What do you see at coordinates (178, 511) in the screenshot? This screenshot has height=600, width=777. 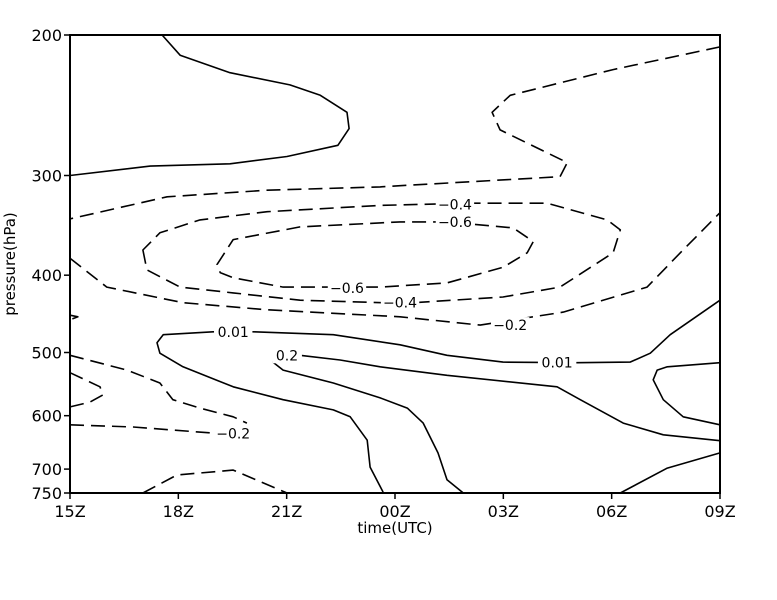 I see `x-tick-label: 18Z` at bounding box center [178, 511].